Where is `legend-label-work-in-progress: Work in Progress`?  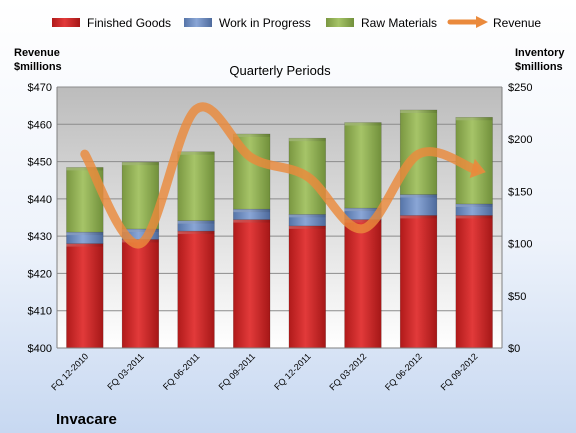 legend-label-work-in-progress: Work in Progress is located at coordinates (265, 23).